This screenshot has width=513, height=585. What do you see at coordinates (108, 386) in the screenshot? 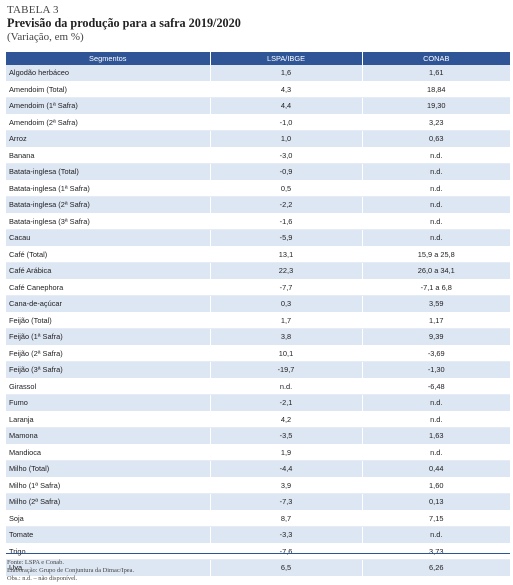
I see `cell-segment: Girassol` at bounding box center [108, 386].